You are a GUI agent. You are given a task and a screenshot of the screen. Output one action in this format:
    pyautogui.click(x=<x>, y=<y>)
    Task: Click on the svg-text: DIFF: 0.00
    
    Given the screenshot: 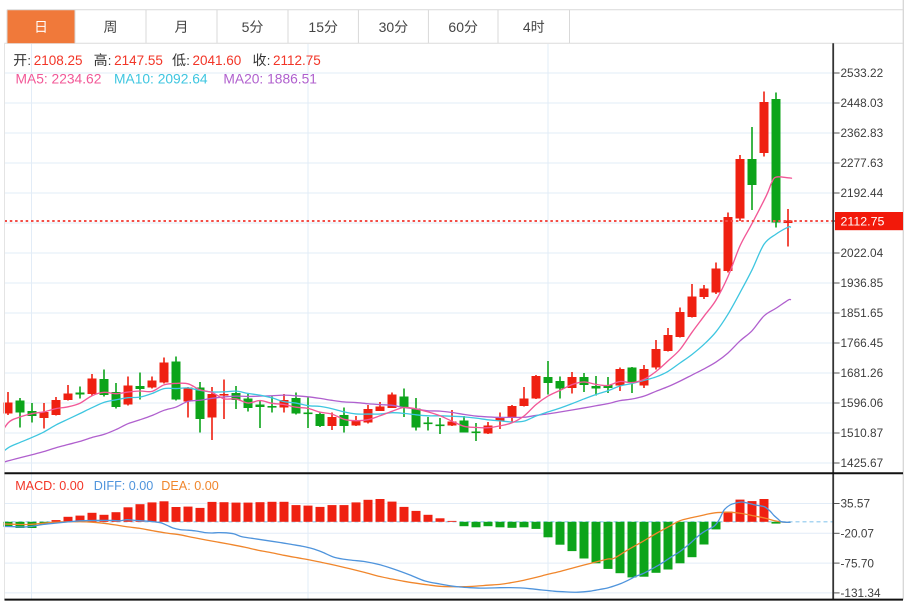 What is the action you would take?
    pyautogui.click(x=124, y=486)
    